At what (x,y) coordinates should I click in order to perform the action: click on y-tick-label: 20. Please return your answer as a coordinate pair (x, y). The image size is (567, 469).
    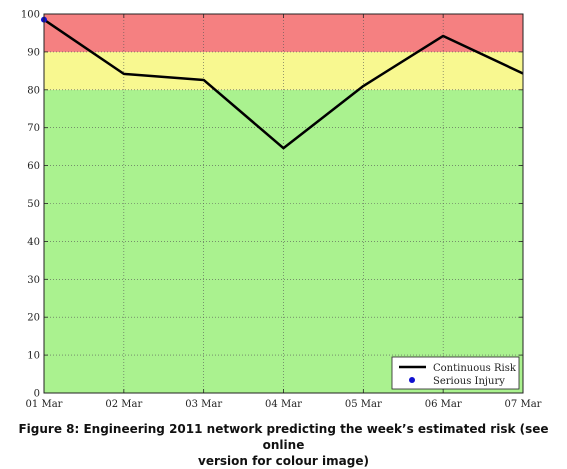
    Looking at the image, I should click on (33, 318).